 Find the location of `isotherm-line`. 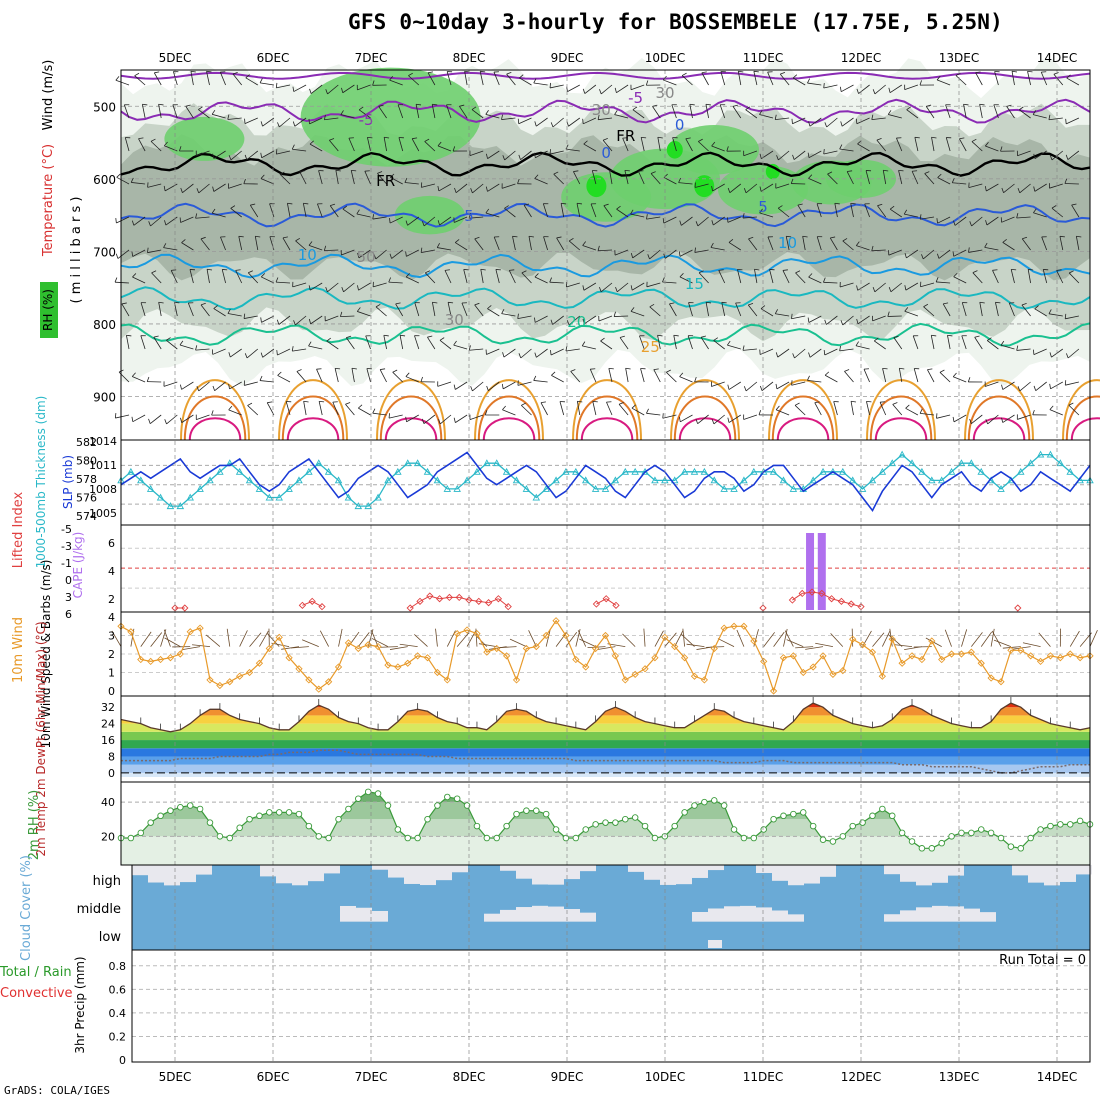

isotherm-line is located at coordinates (605, 215).